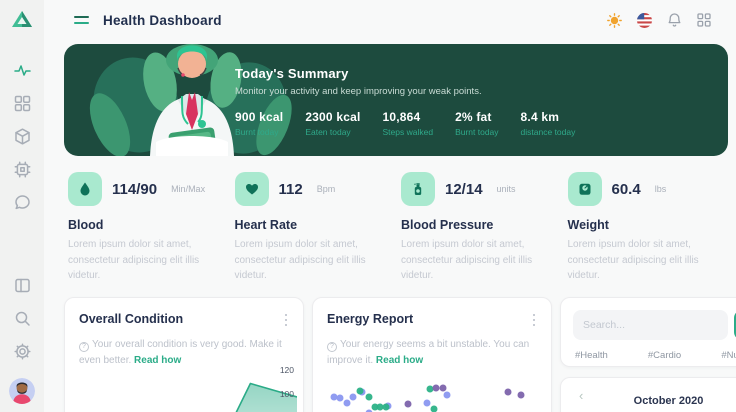  What do you see at coordinates (251, 189) in the screenshot?
I see `heart-icon` at bounding box center [251, 189].